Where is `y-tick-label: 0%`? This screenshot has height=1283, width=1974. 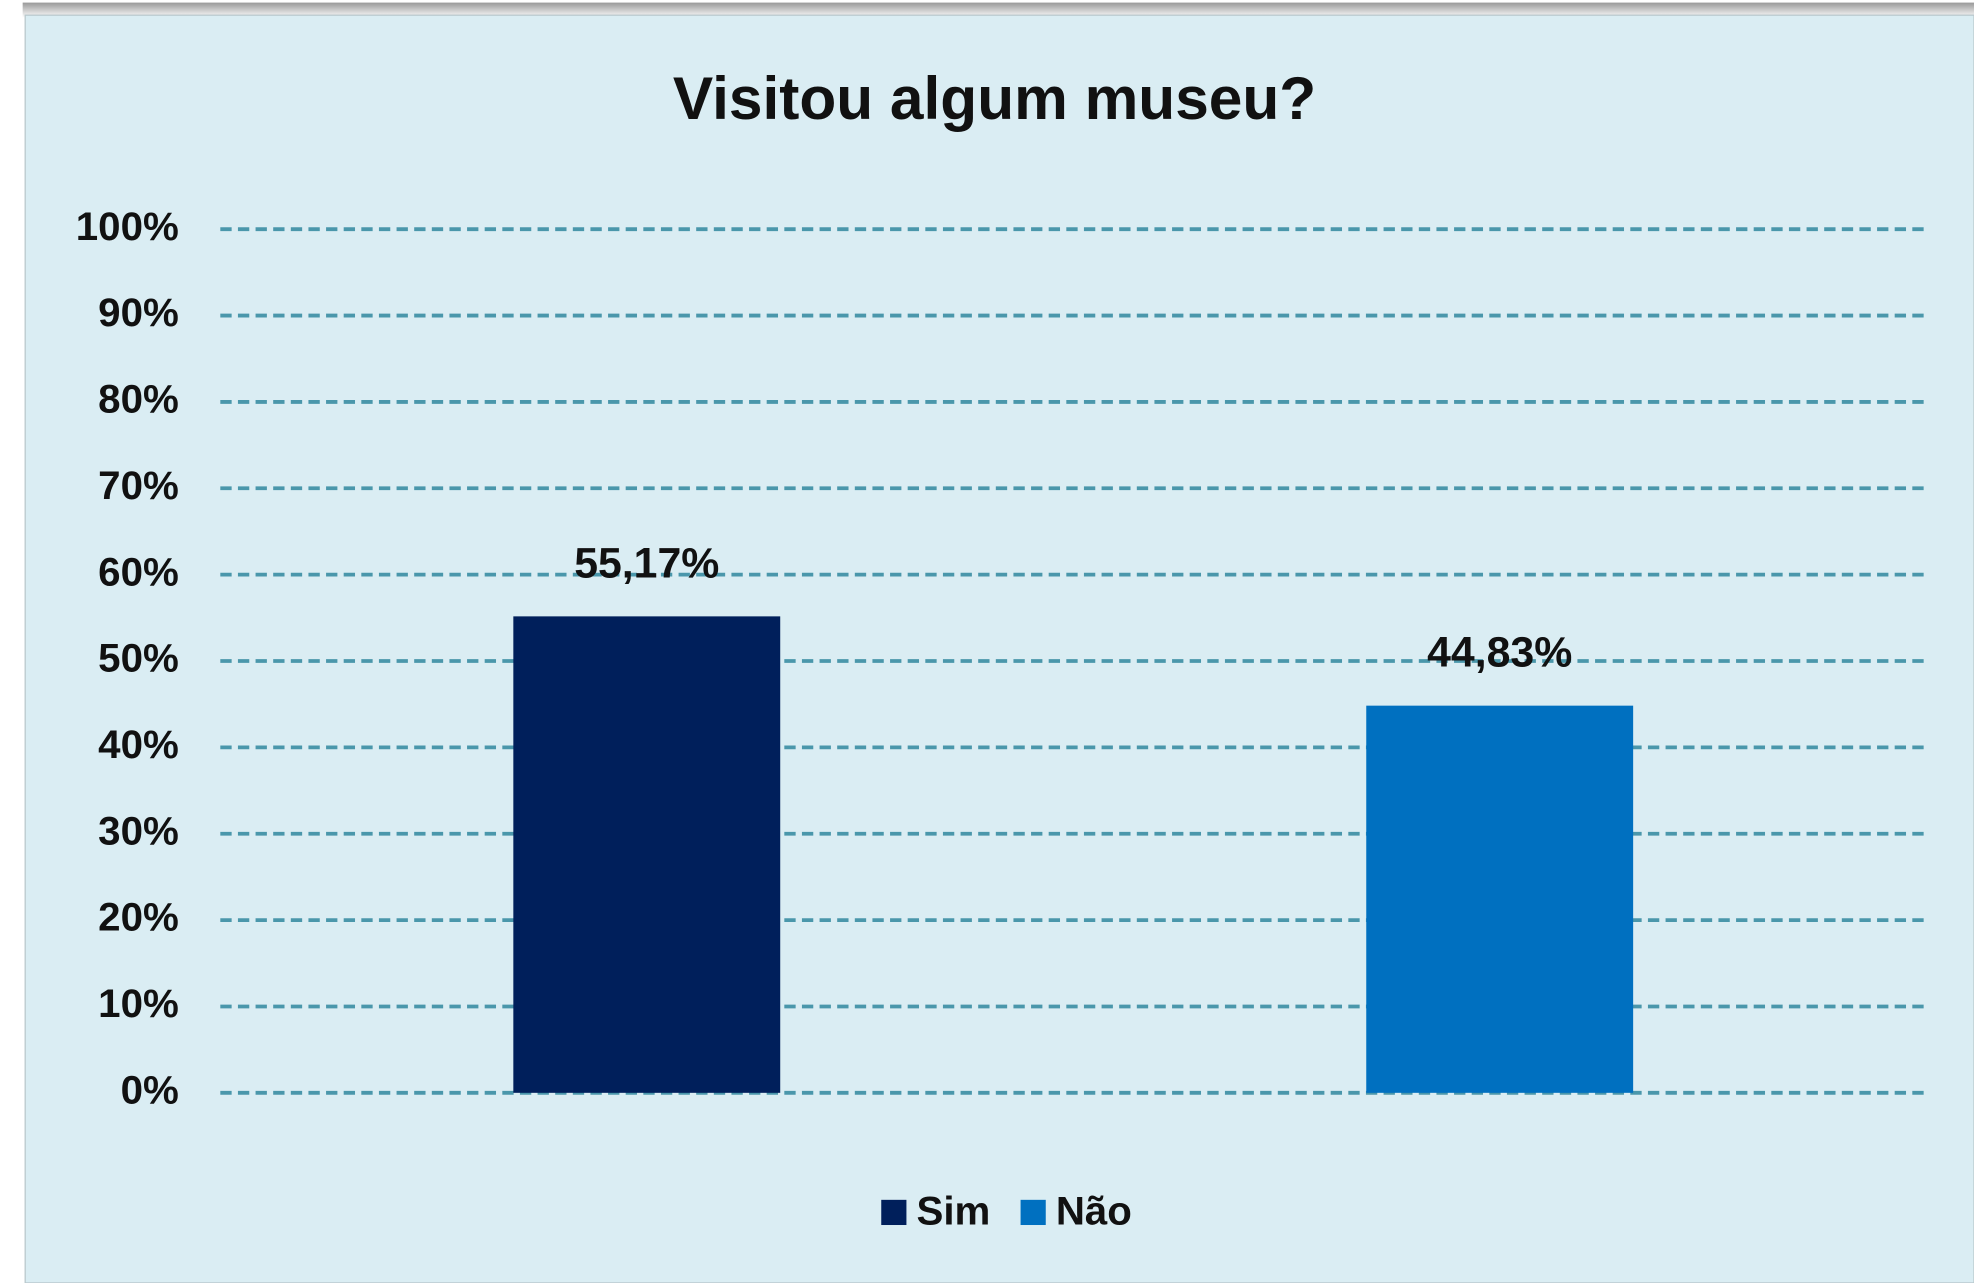
y-tick-label: 0% is located at coordinates (150, 1089).